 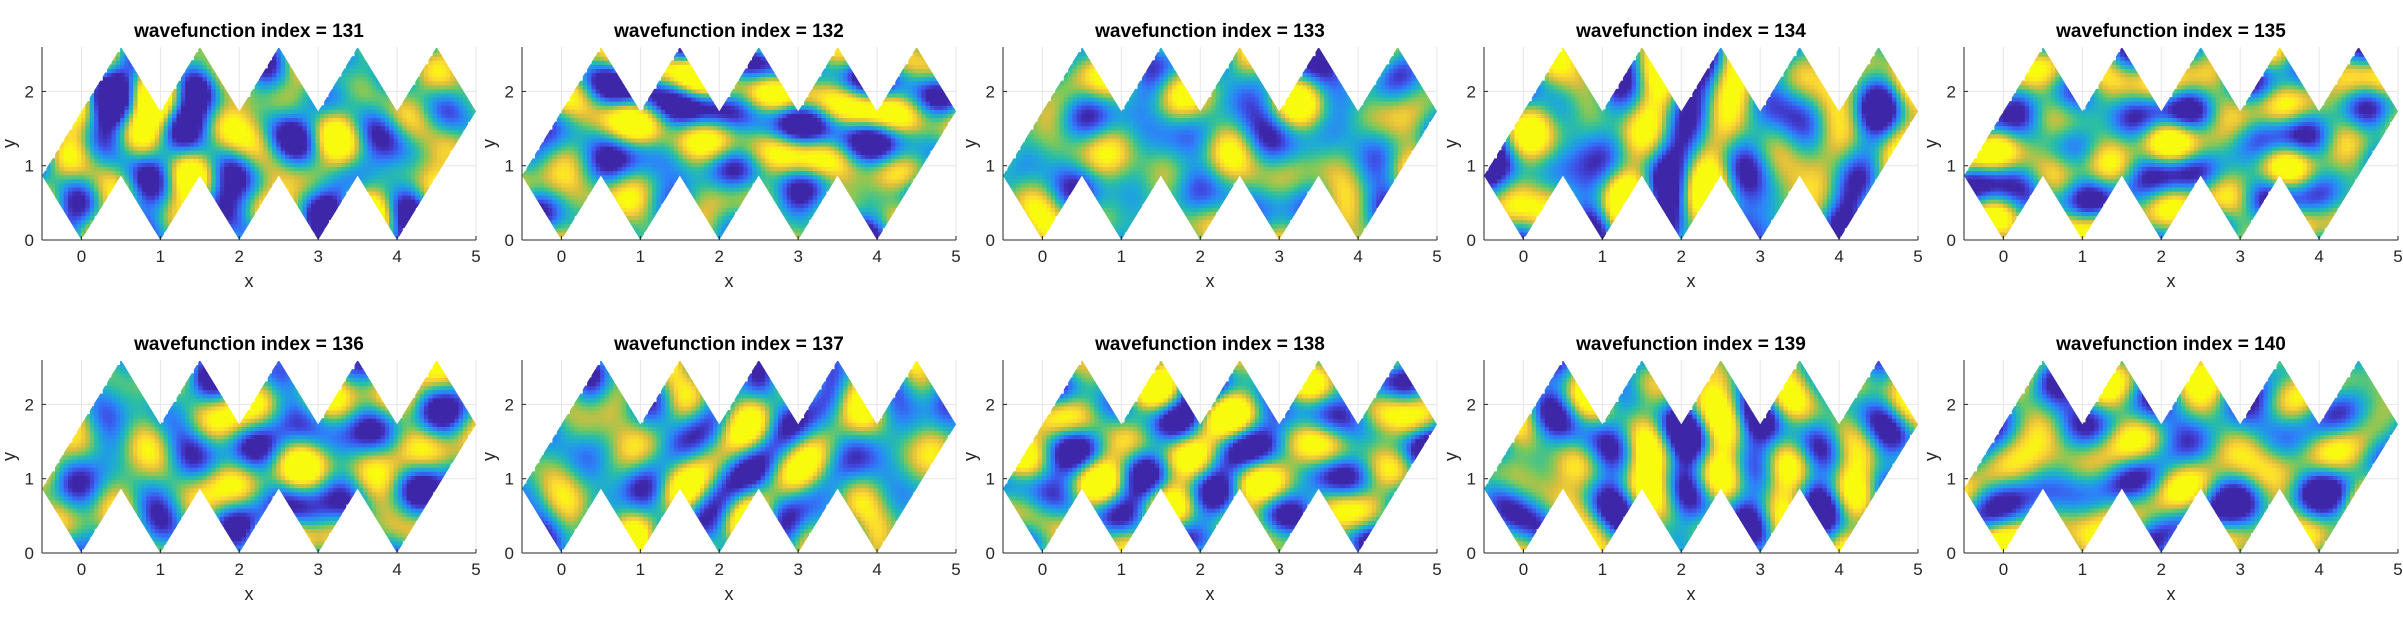 What do you see at coordinates (2170, 31) in the screenshot?
I see `subplot-title: wavefunction index = 135` at bounding box center [2170, 31].